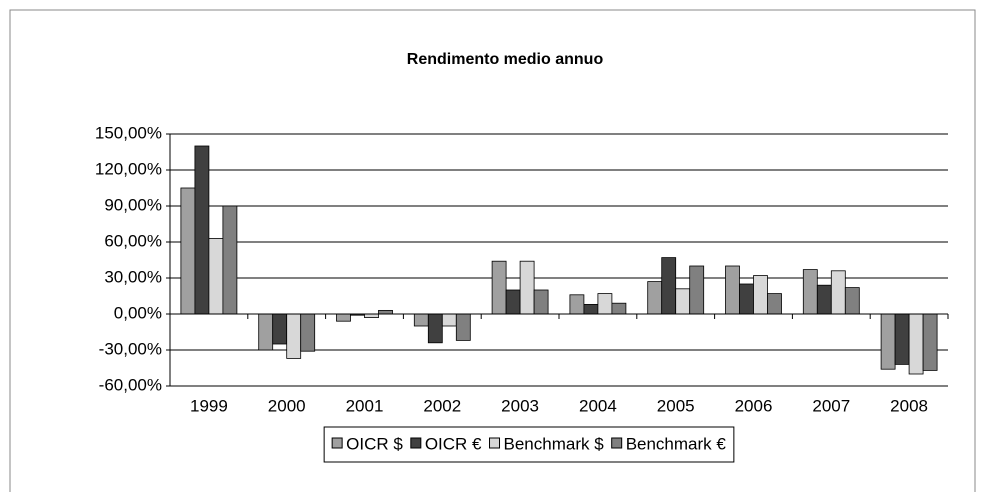 The image size is (986, 492). Describe the element at coordinates (909, 405) in the screenshot. I see `x-tick-label: 2008` at that location.